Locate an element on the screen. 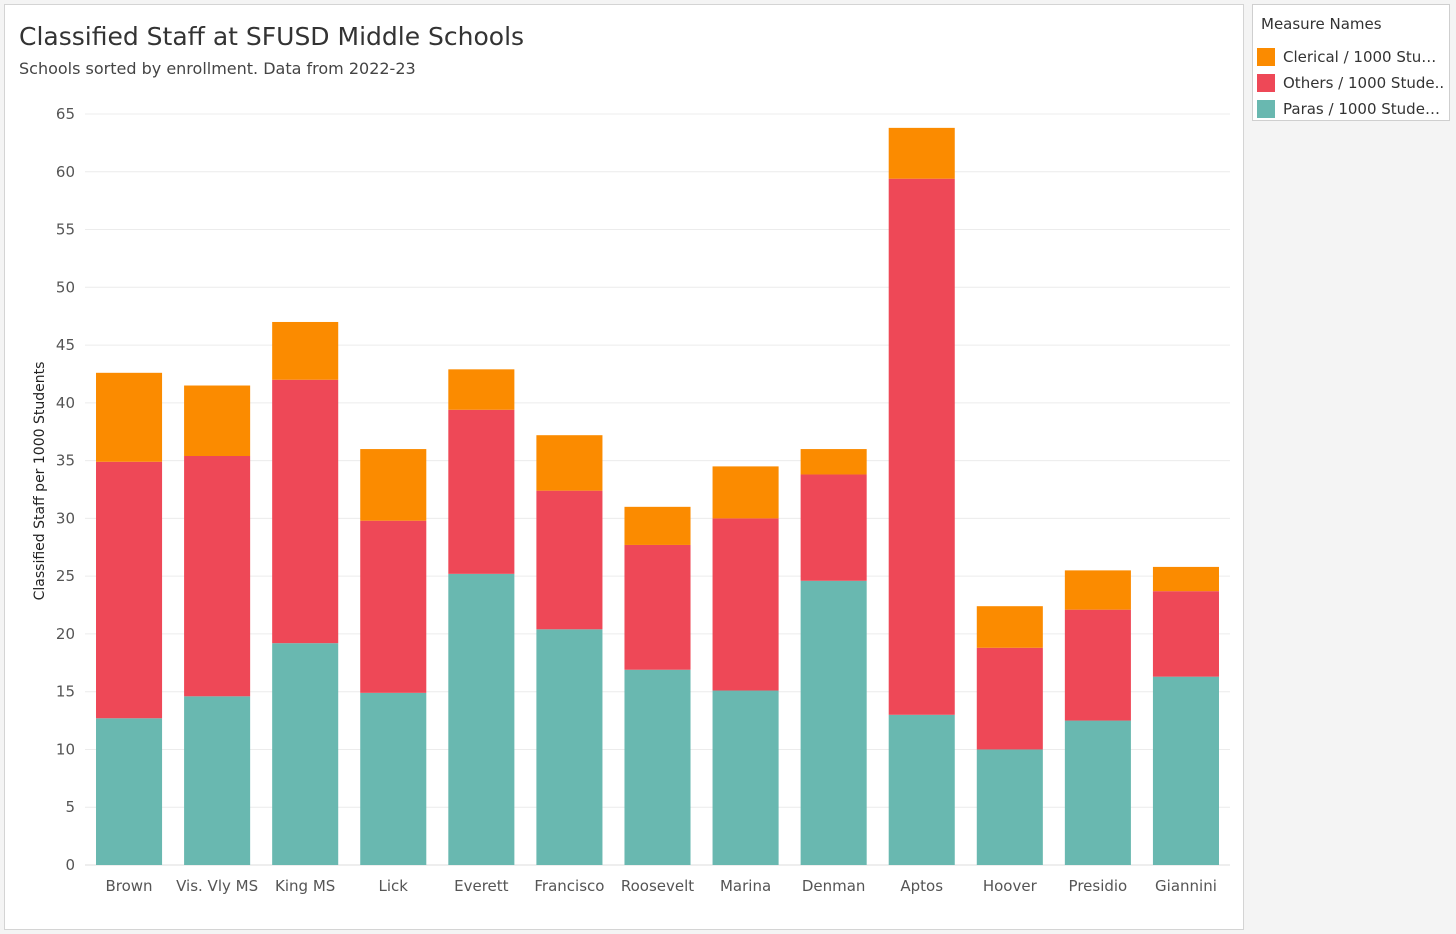 The image size is (1456, 934). y-tick-label: 65 is located at coordinates (65, 114).